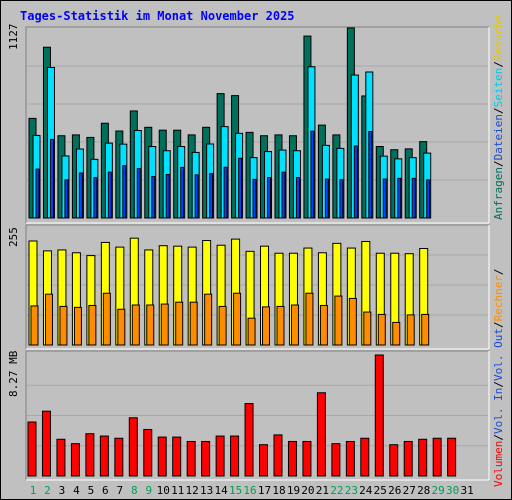  I want to click on day-label: 2, so click(47, 490).